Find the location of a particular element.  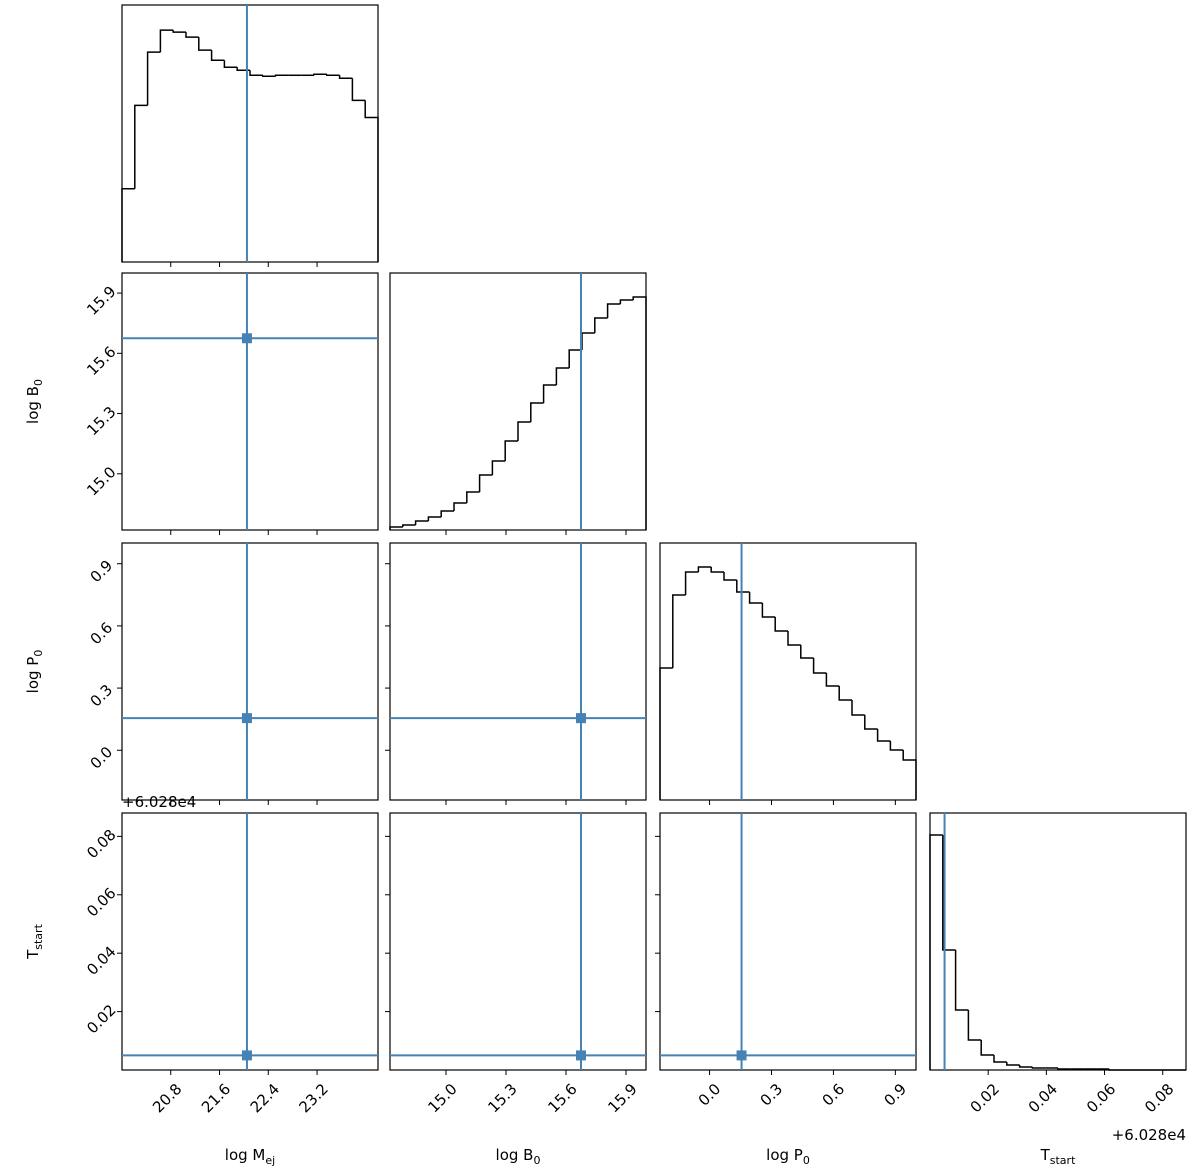

x-tick-label: 15.0 is located at coordinates (442, 1098).